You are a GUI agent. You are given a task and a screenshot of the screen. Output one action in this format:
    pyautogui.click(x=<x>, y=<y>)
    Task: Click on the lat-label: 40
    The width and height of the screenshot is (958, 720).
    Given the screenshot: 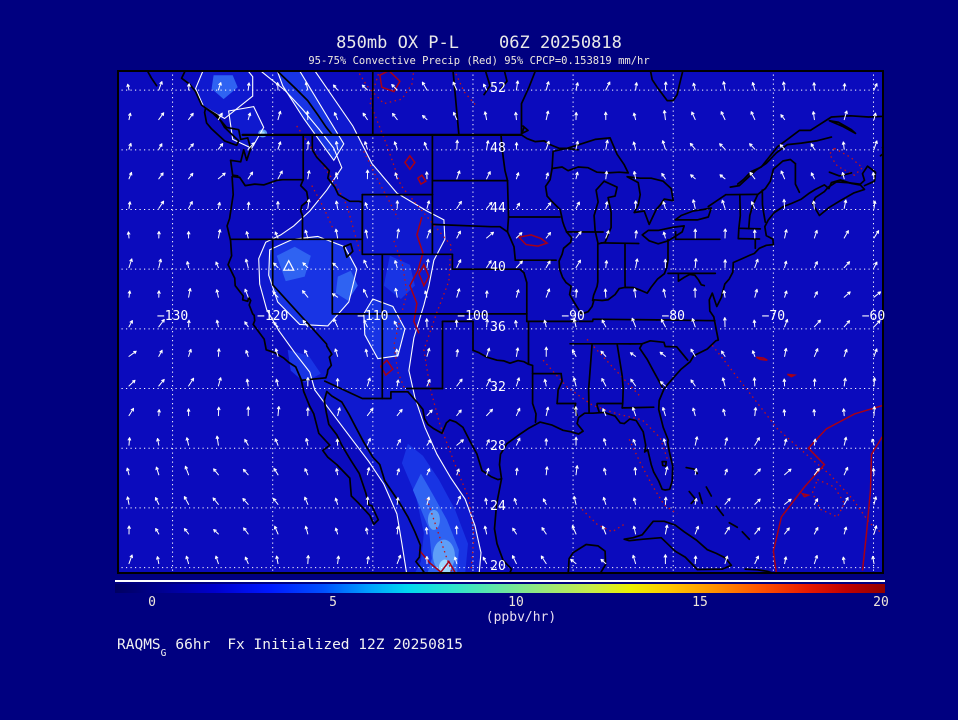 What is the action you would take?
    pyautogui.click(x=498, y=268)
    